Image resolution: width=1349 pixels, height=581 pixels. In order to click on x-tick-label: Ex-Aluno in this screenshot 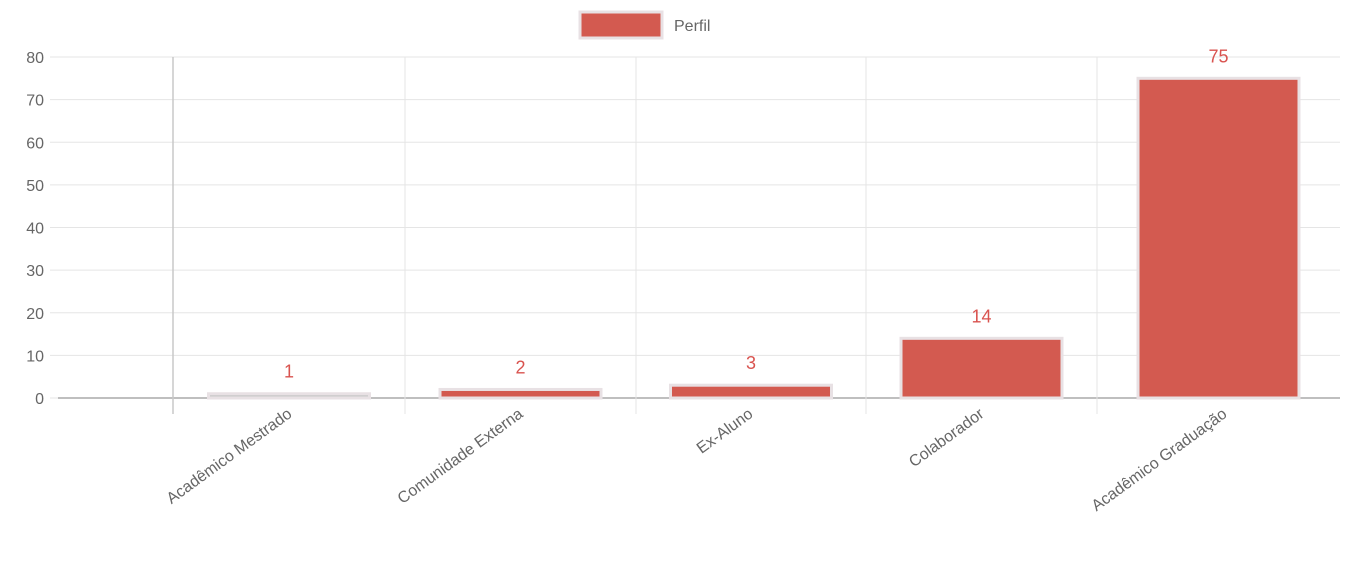, I will do `click(725, 431)`.